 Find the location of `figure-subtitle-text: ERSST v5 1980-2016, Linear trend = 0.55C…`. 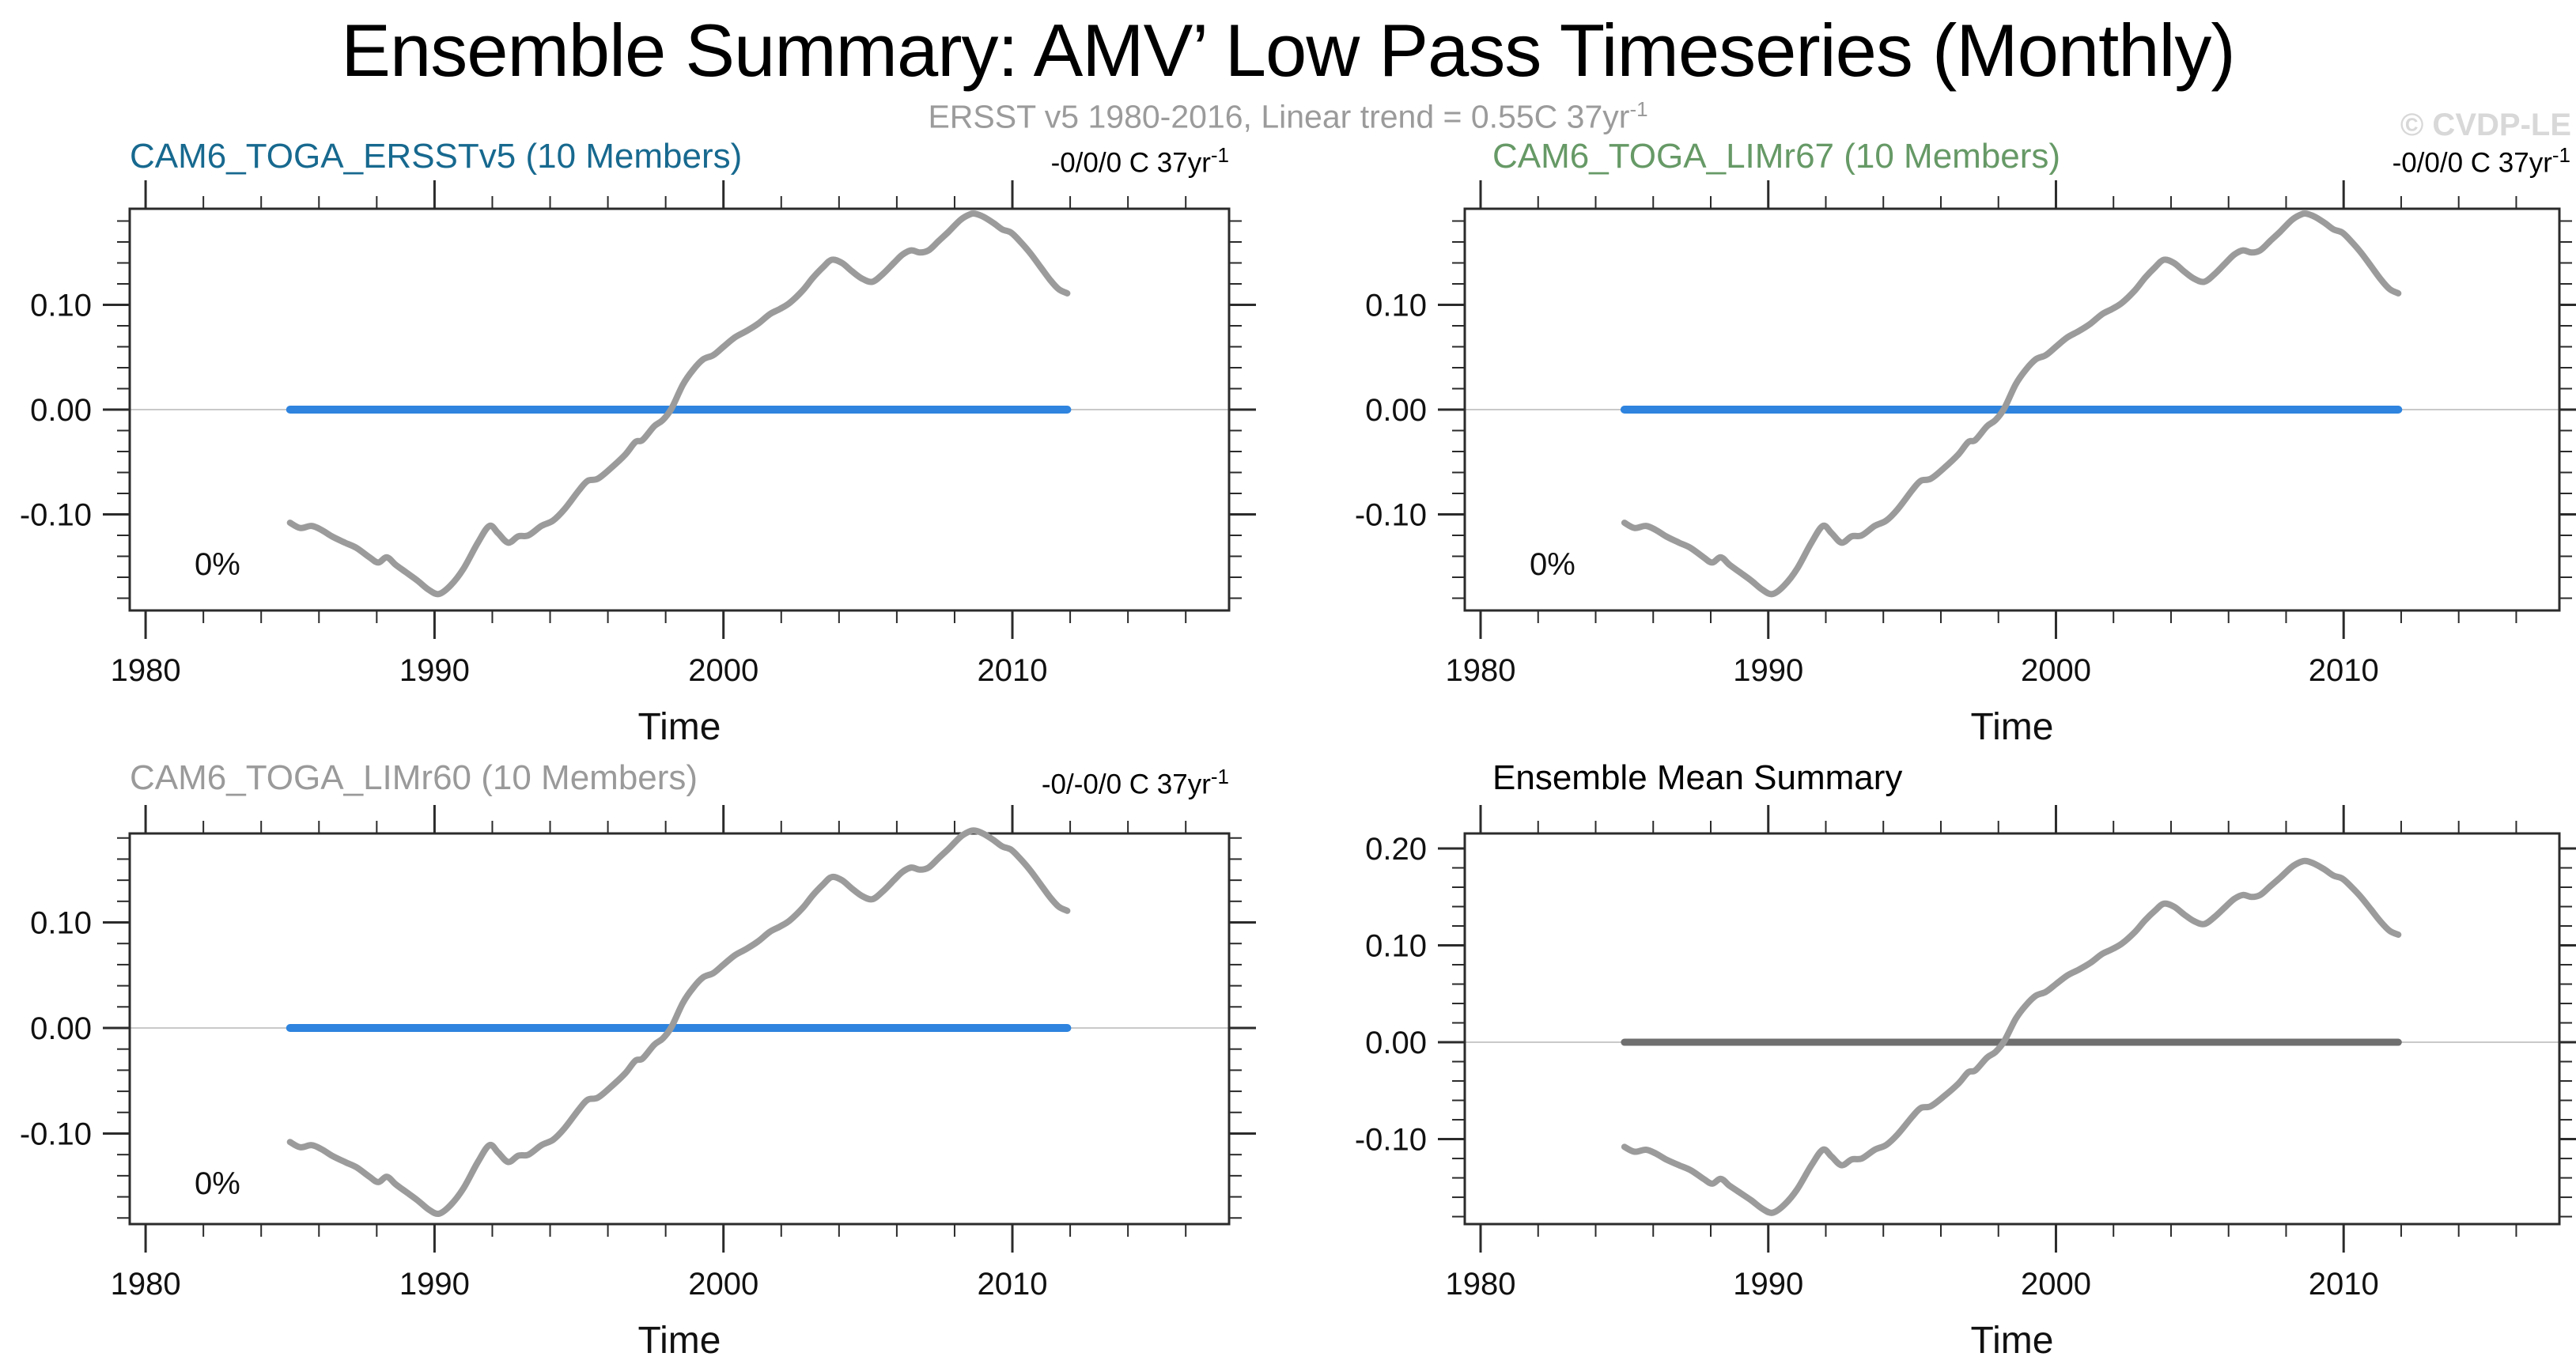

figure-subtitle-text: ERSST v5 1980-2016, Linear trend = 0.55C… is located at coordinates (1279, 116).